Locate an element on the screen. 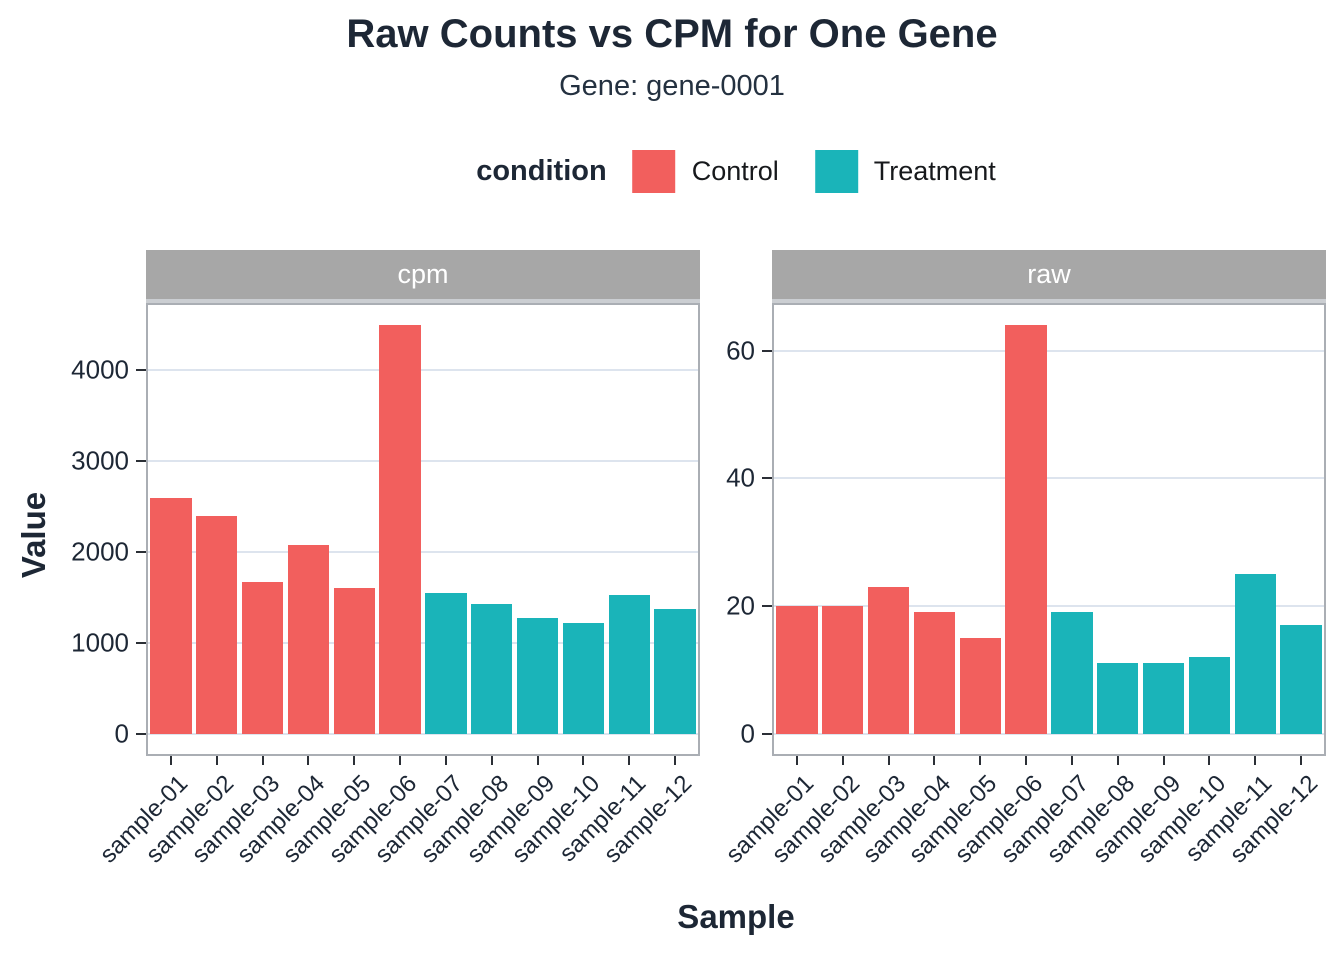  gridline-y-2000 is located at coordinates (423, 551).